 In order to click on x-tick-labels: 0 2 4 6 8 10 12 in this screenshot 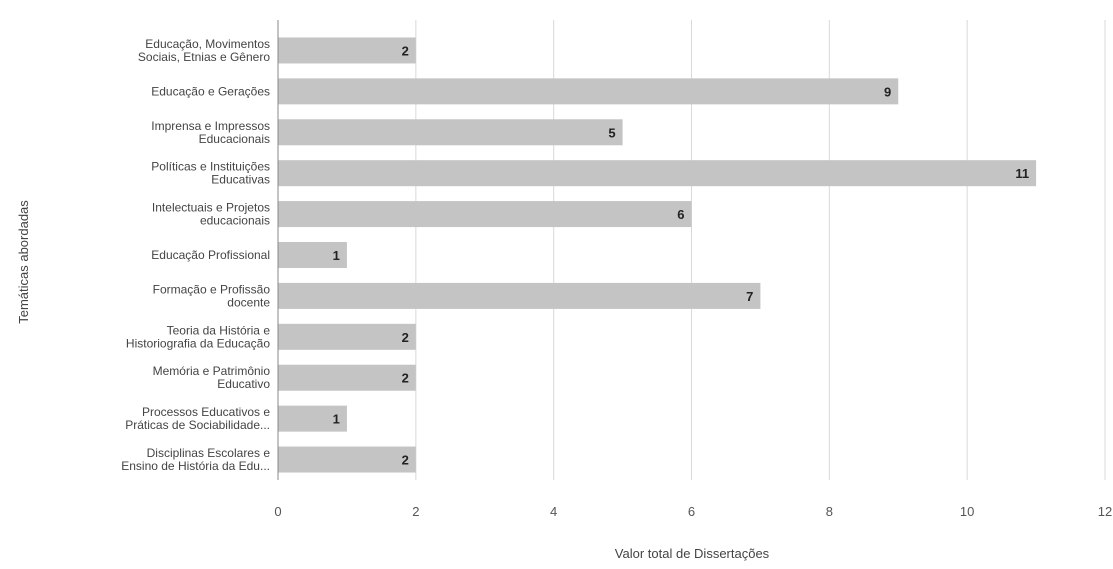, I will do `click(693, 511)`.